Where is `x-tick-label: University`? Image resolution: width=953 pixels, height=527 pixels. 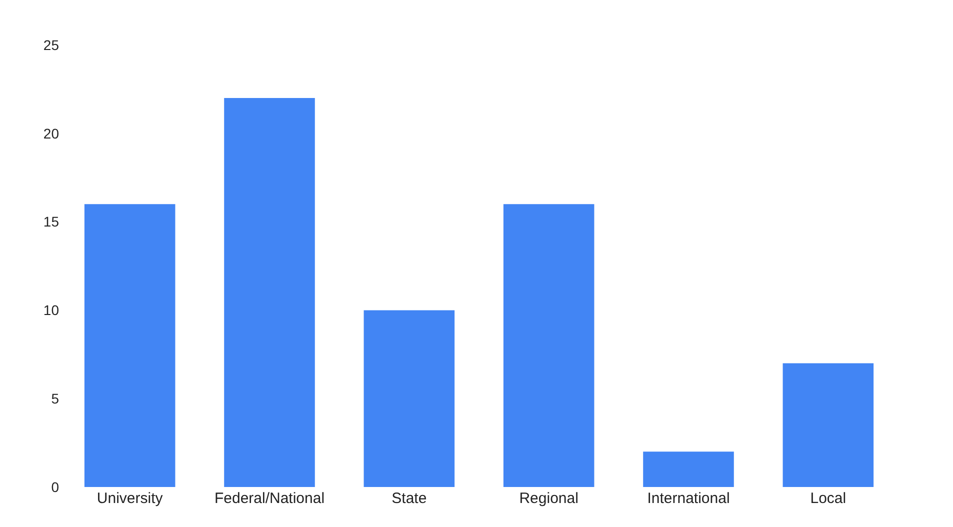 x-tick-label: University is located at coordinates (130, 498).